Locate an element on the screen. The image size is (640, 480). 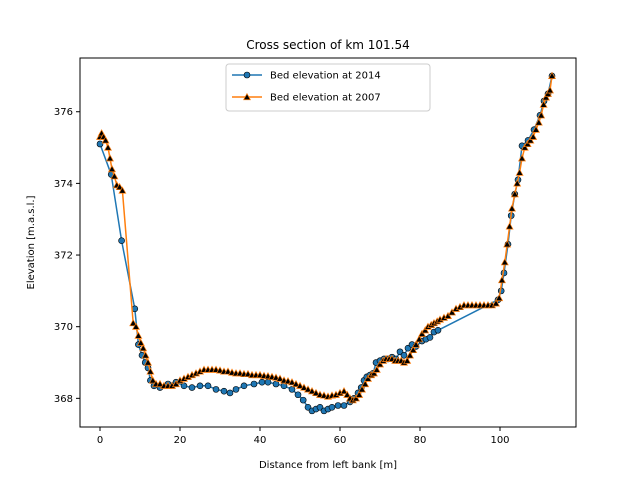
x-axis-label: Distance from left bank [m] is located at coordinates (328, 465).